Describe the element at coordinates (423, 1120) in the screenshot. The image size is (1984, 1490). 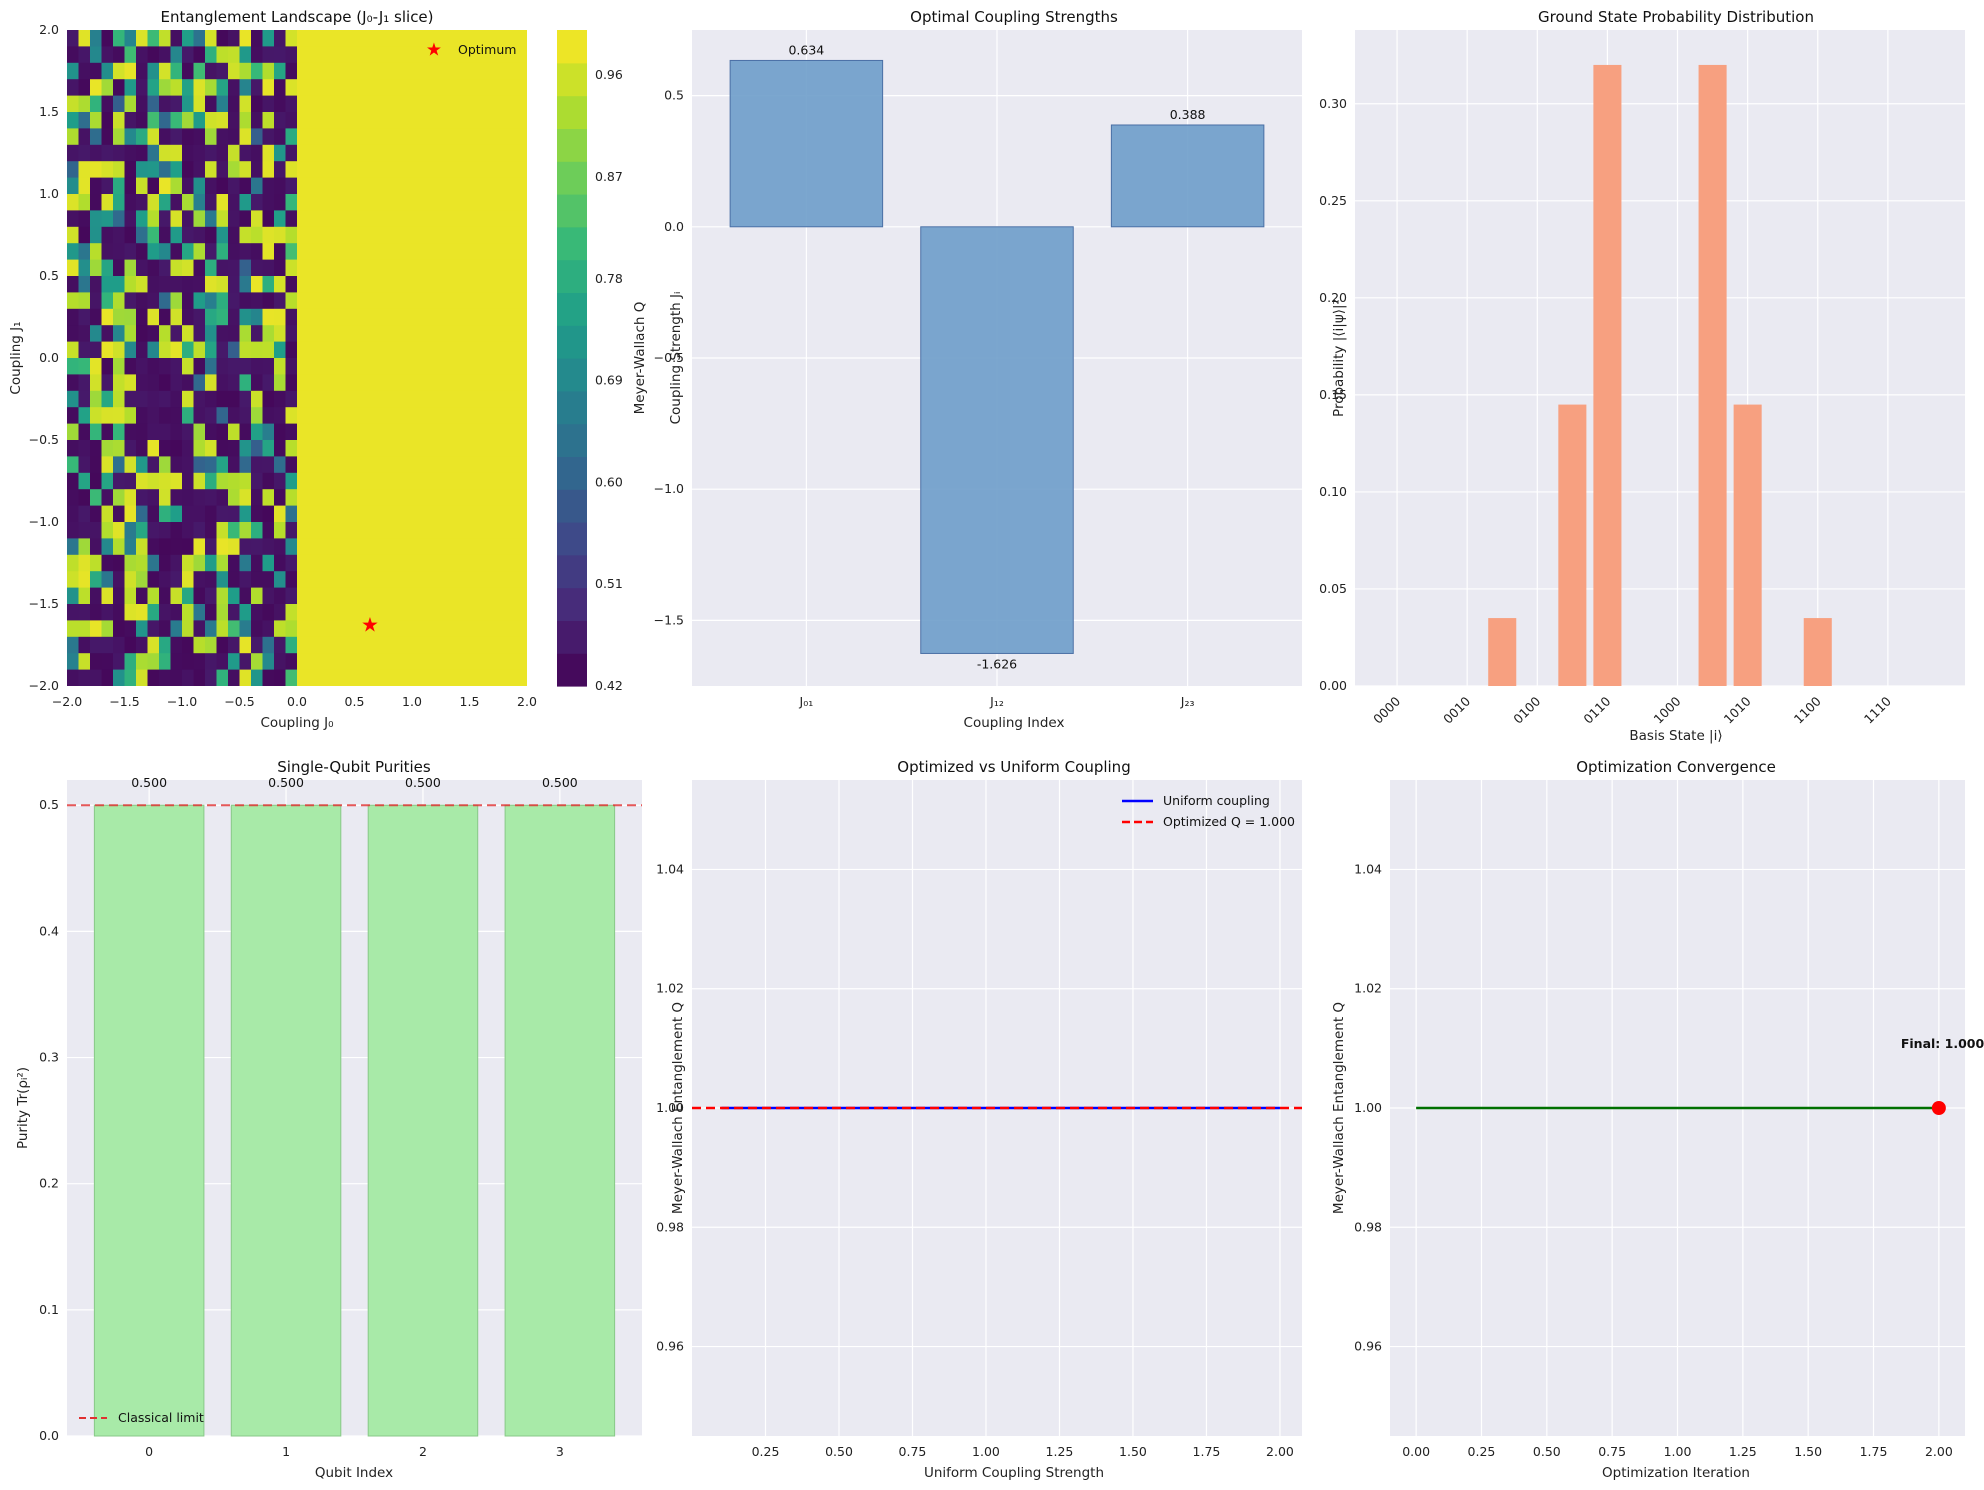
I see `purity-bar` at that location.